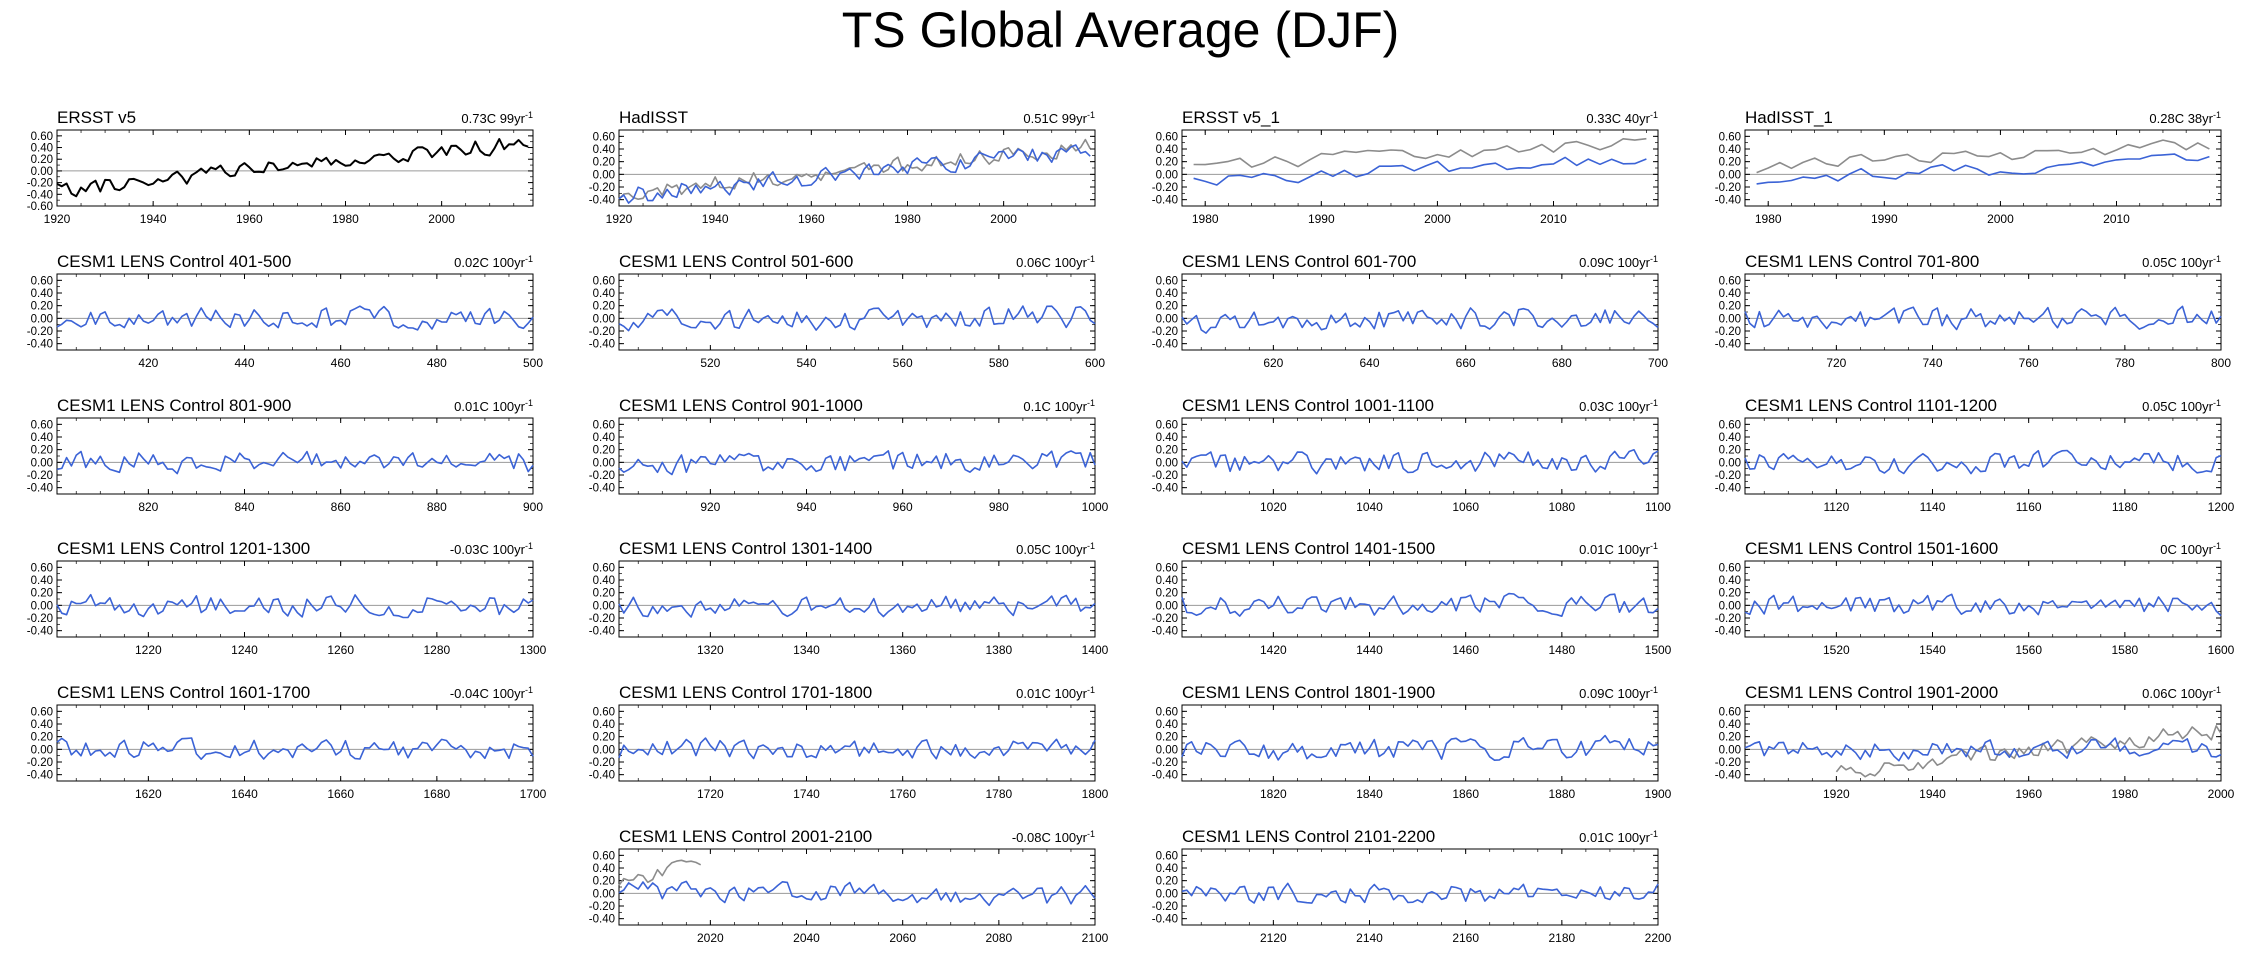  What do you see at coordinates (806, 938) in the screenshot?
I see `x-tick-label: 2040` at bounding box center [806, 938].